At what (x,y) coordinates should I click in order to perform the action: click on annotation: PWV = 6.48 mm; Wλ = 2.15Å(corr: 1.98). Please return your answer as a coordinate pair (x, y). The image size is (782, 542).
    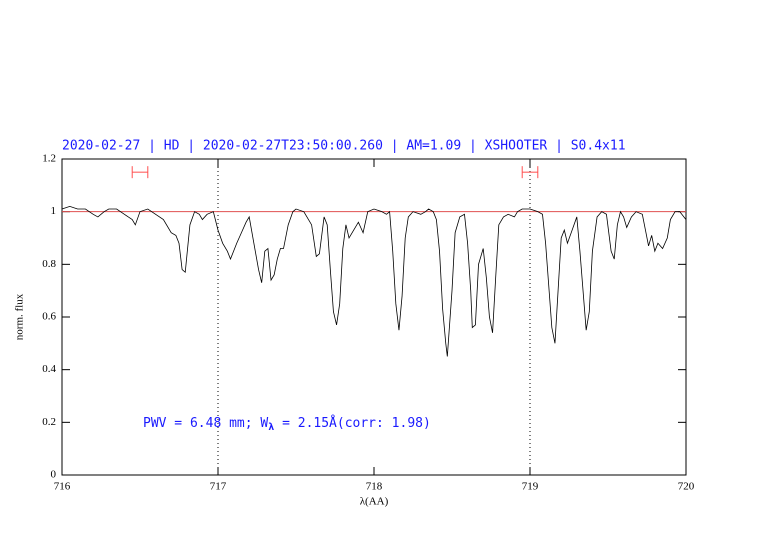
    Looking at the image, I should click on (287, 424).